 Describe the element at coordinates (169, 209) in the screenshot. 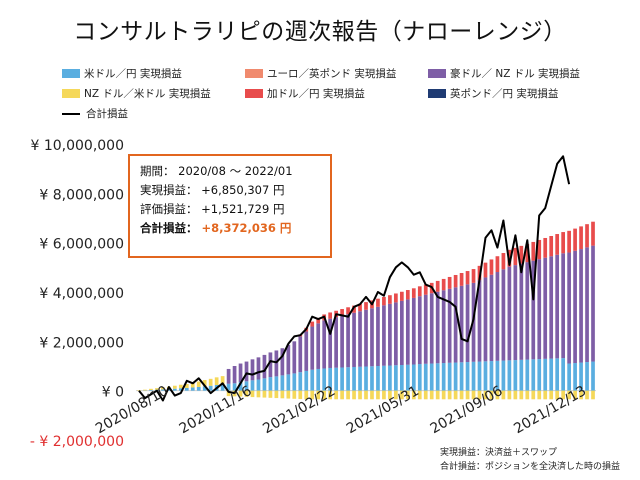

I see `unrealized-label: 評価損益：` at that location.